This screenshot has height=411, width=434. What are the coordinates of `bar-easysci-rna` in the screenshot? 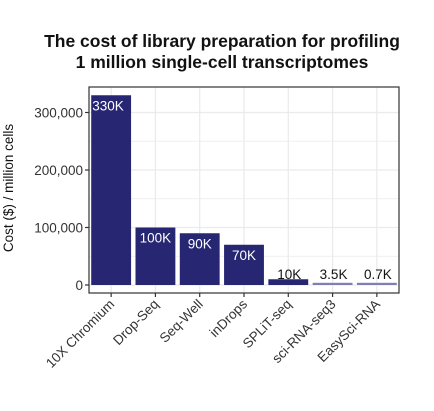 It's located at (376, 283).